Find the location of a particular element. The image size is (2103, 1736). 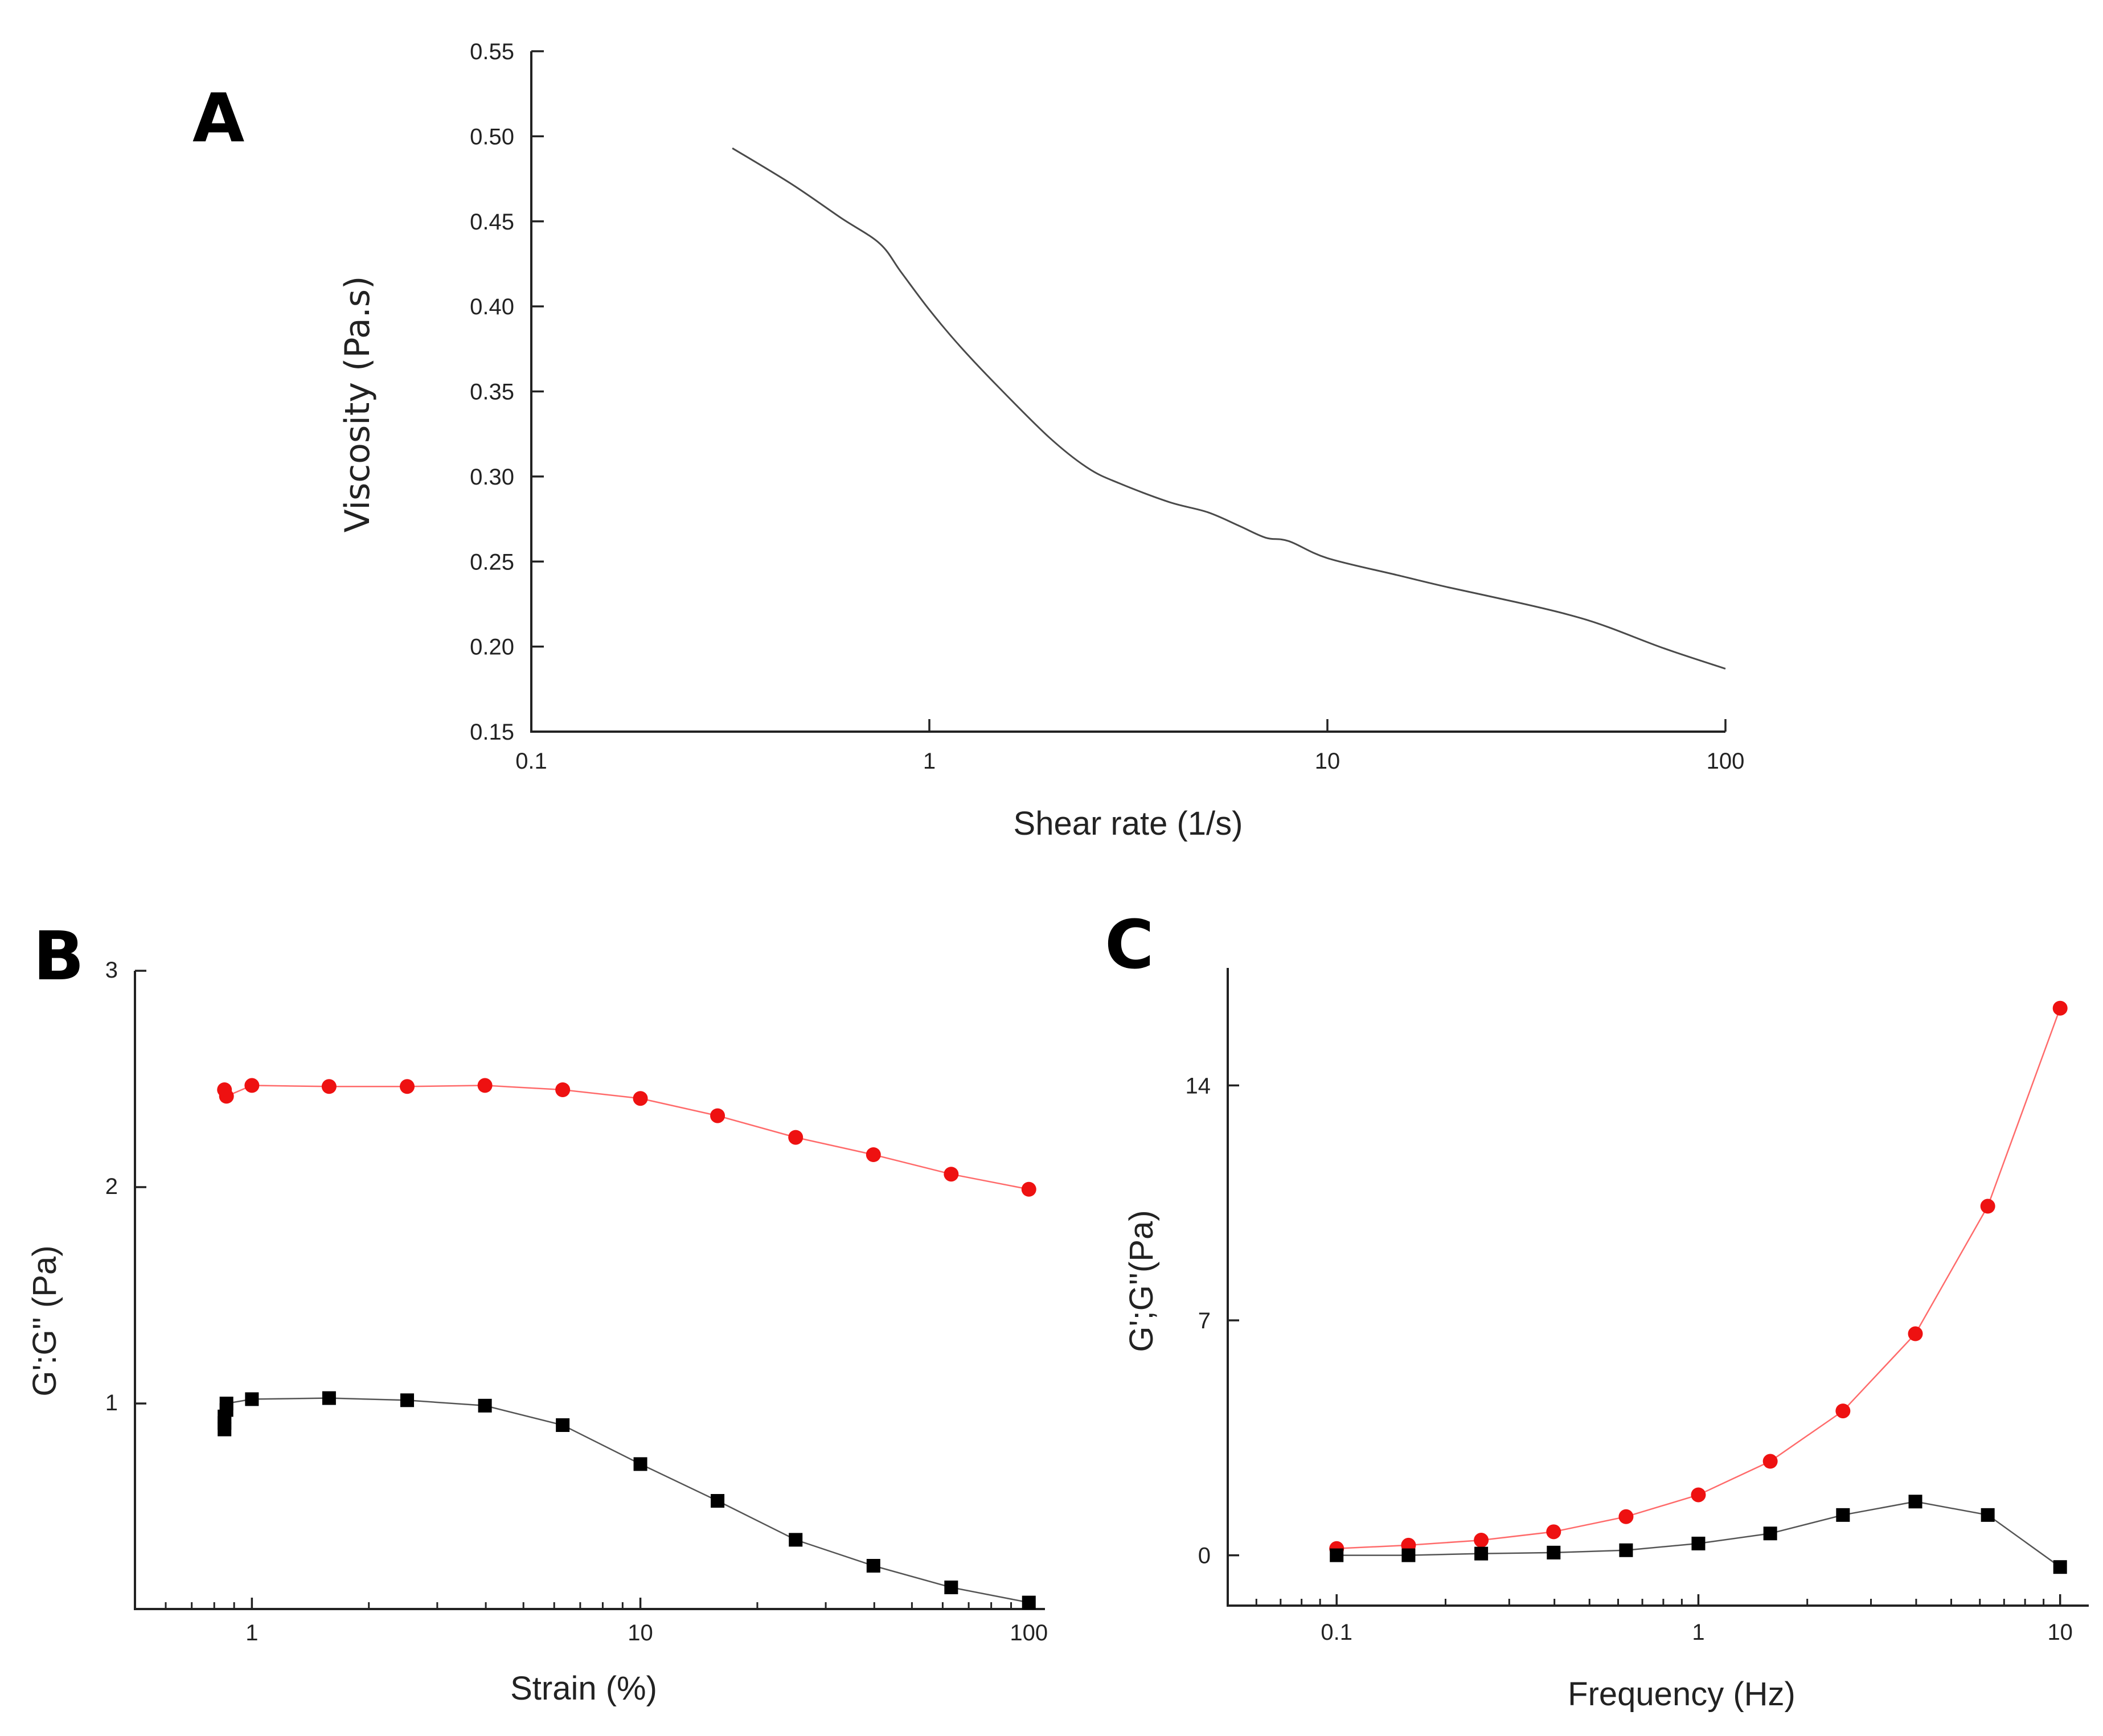

panel-c-x-tick-label: 0.1 is located at coordinates (1336, 1633).